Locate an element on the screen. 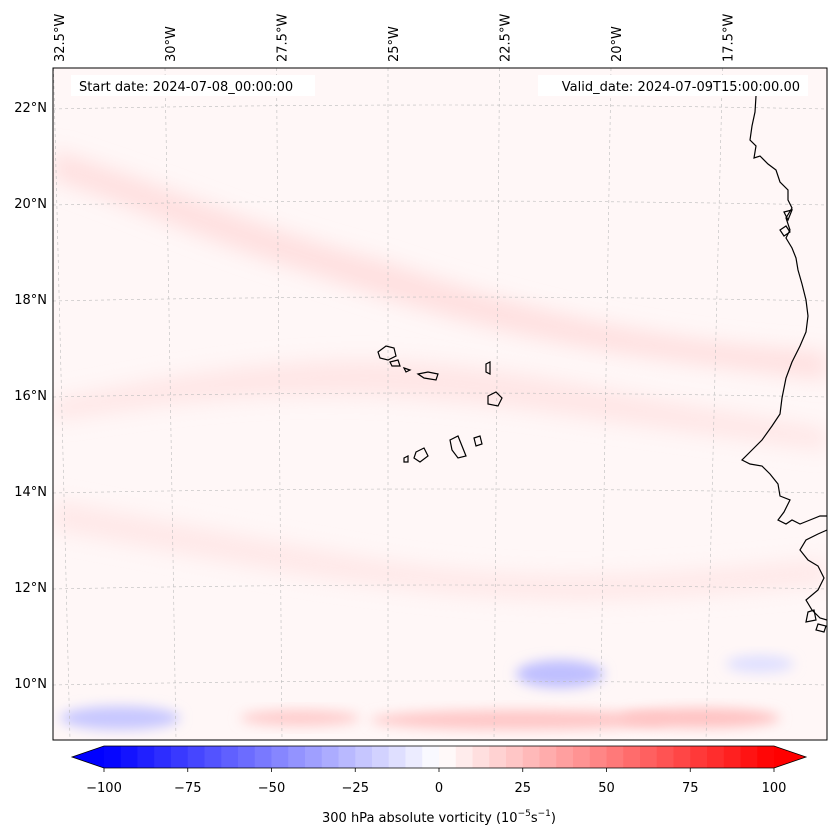 Image resolution: width=837 pixels, height=839 pixels. colorbar-tick-label: −75 is located at coordinates (187, 788).